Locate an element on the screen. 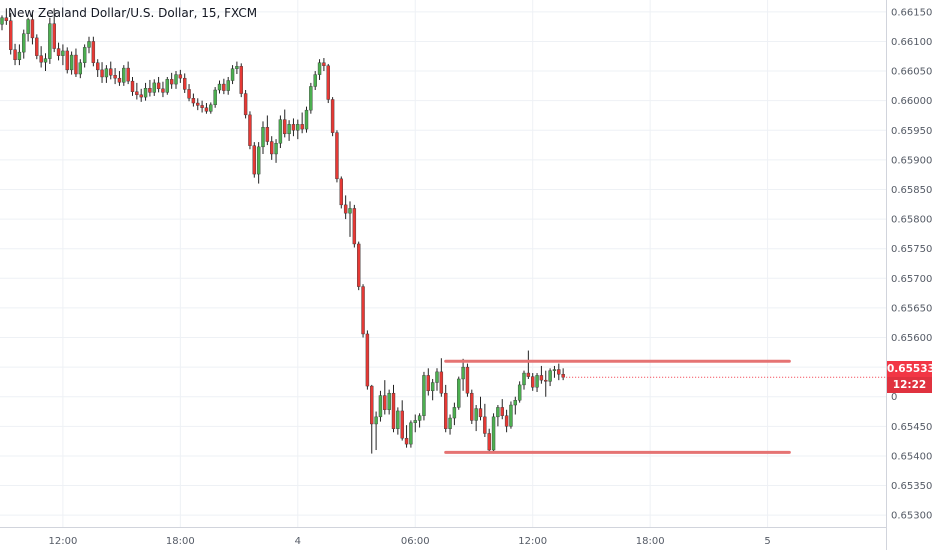 The height and width of the screenshot is (554, 932). bar-countdown-tag: 12:22 is located at coordinates (909, 385).